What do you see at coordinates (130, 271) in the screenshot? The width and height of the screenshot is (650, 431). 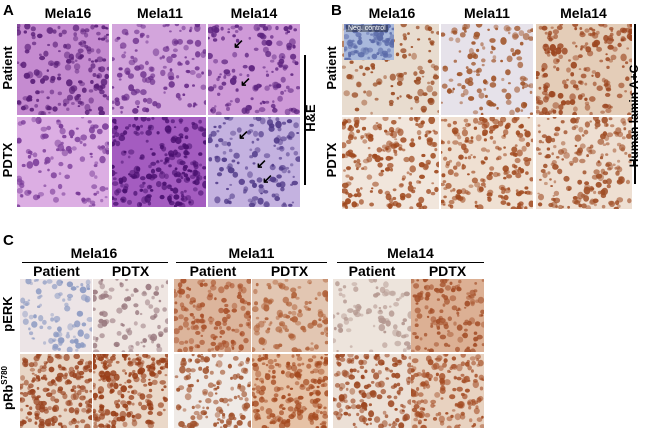 I see `c-mela16-pdtx-label: PDTX` at bounding box center [130, 271].